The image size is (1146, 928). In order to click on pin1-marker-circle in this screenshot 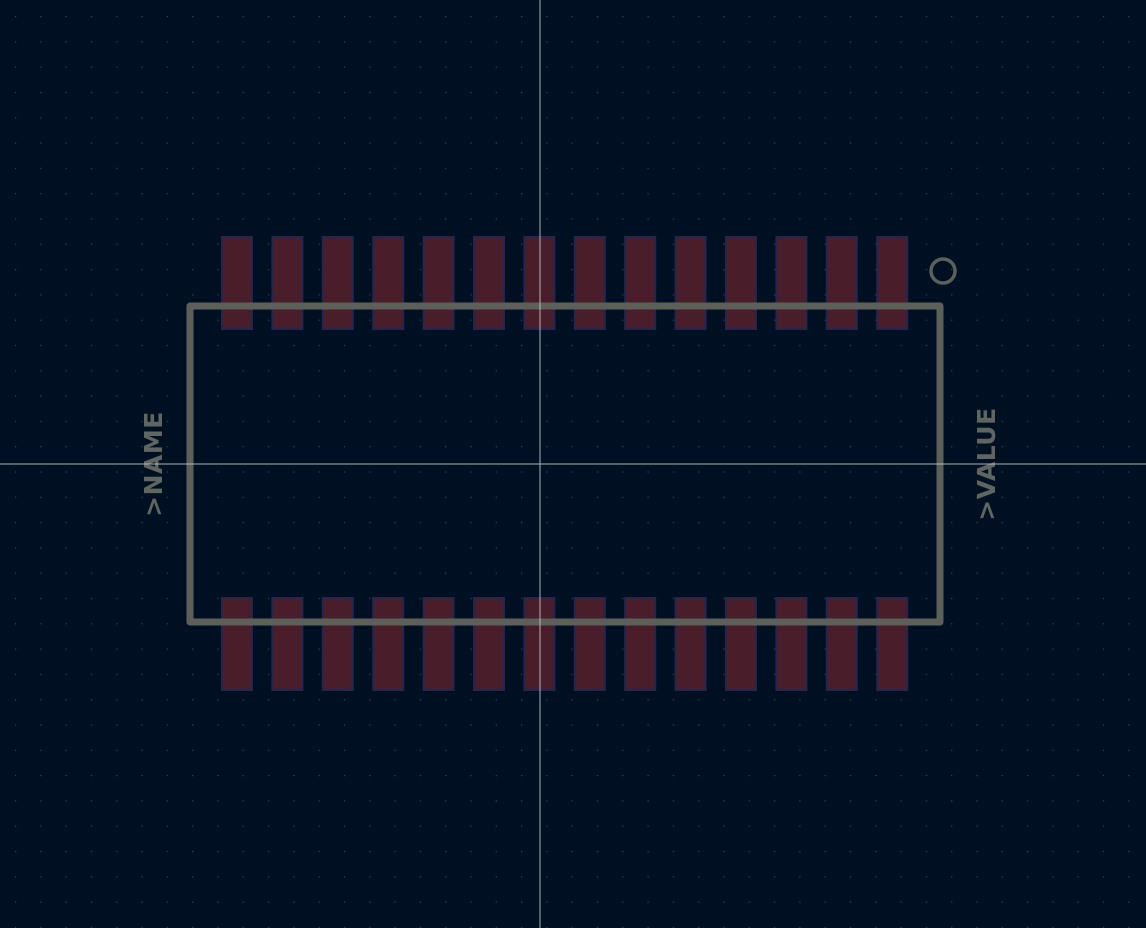, I will do `click(943, 271)`.